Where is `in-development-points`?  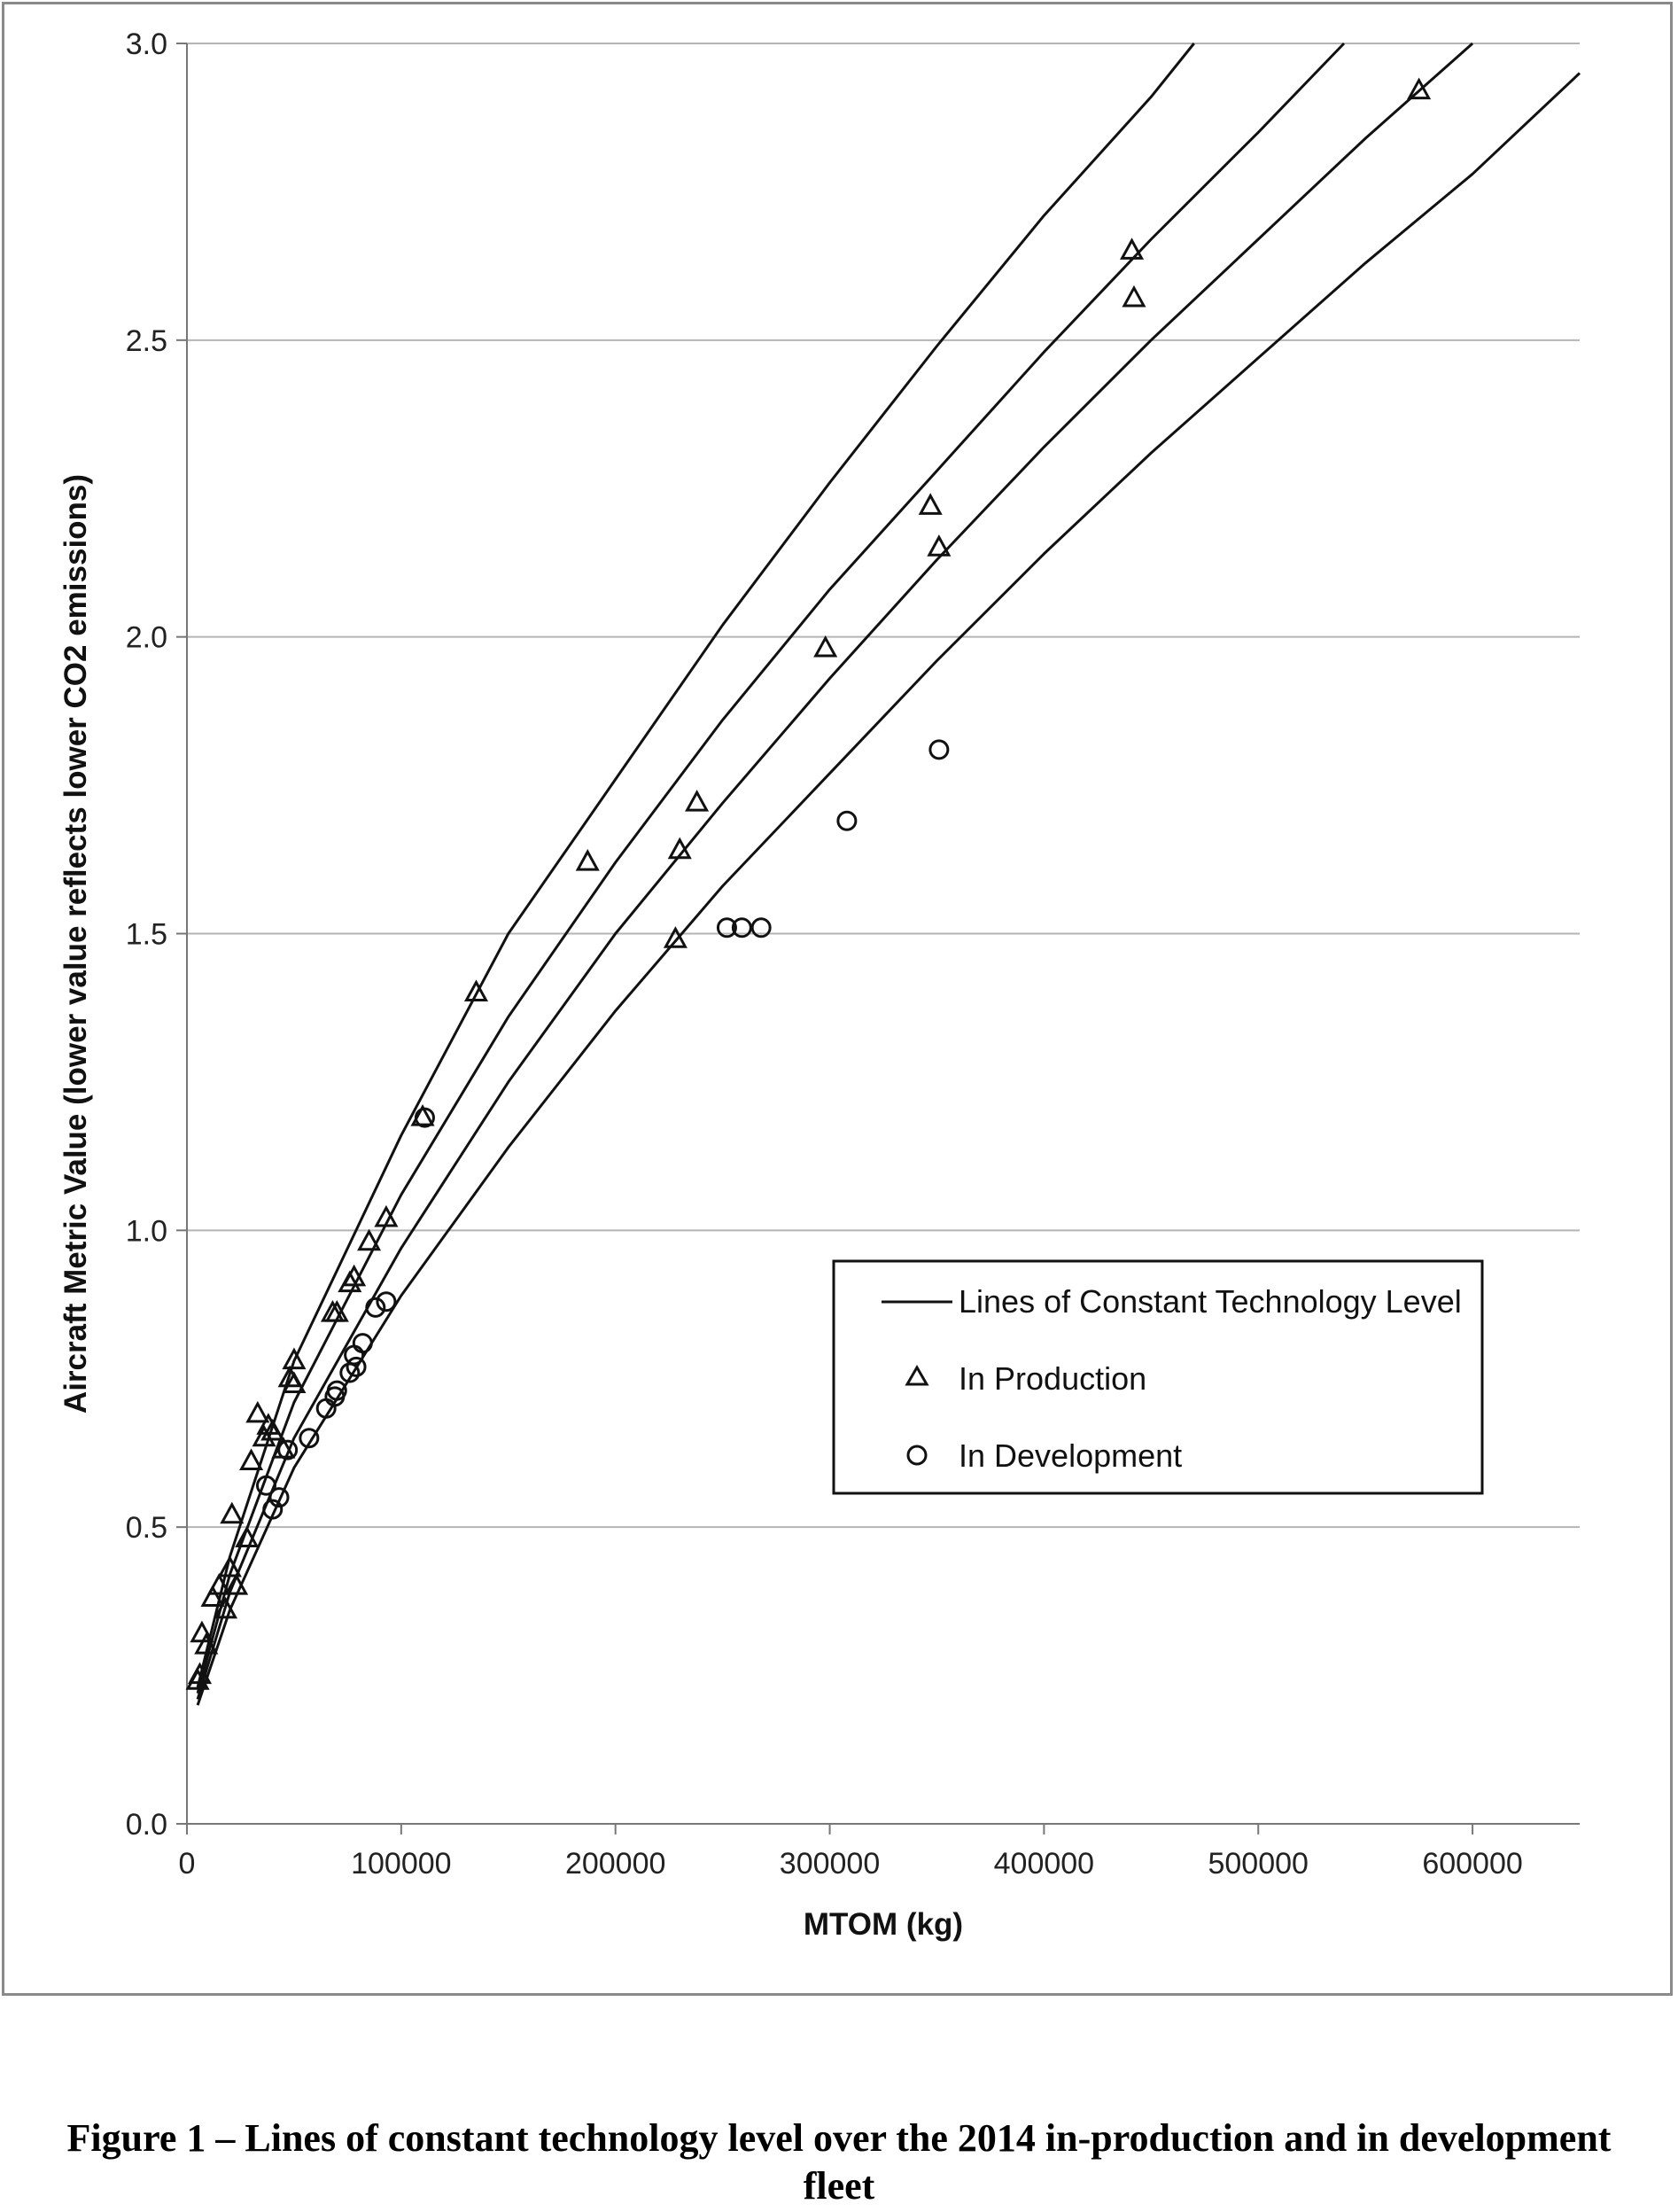
in-development-points is located at coordinates (602, 1129).